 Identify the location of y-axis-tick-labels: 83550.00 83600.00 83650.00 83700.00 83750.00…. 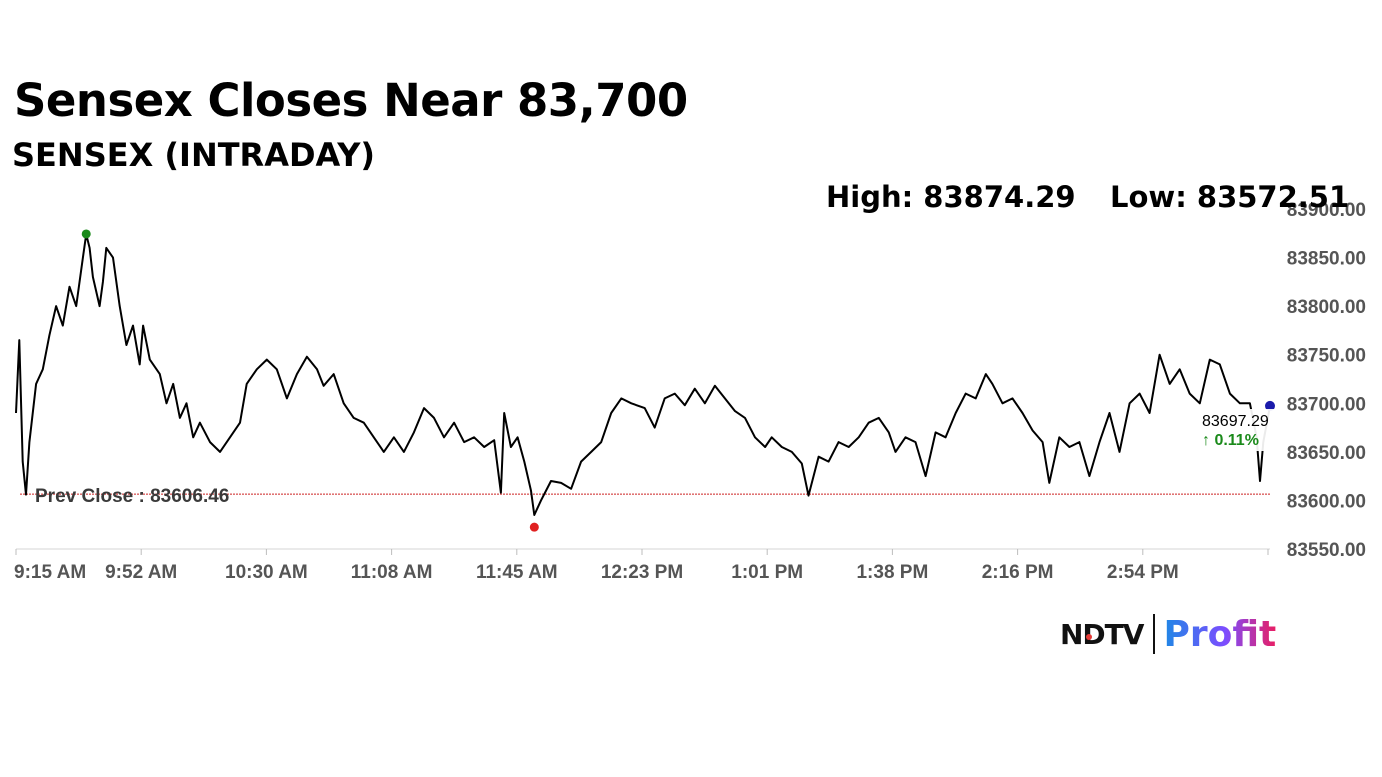
(1326, 380).